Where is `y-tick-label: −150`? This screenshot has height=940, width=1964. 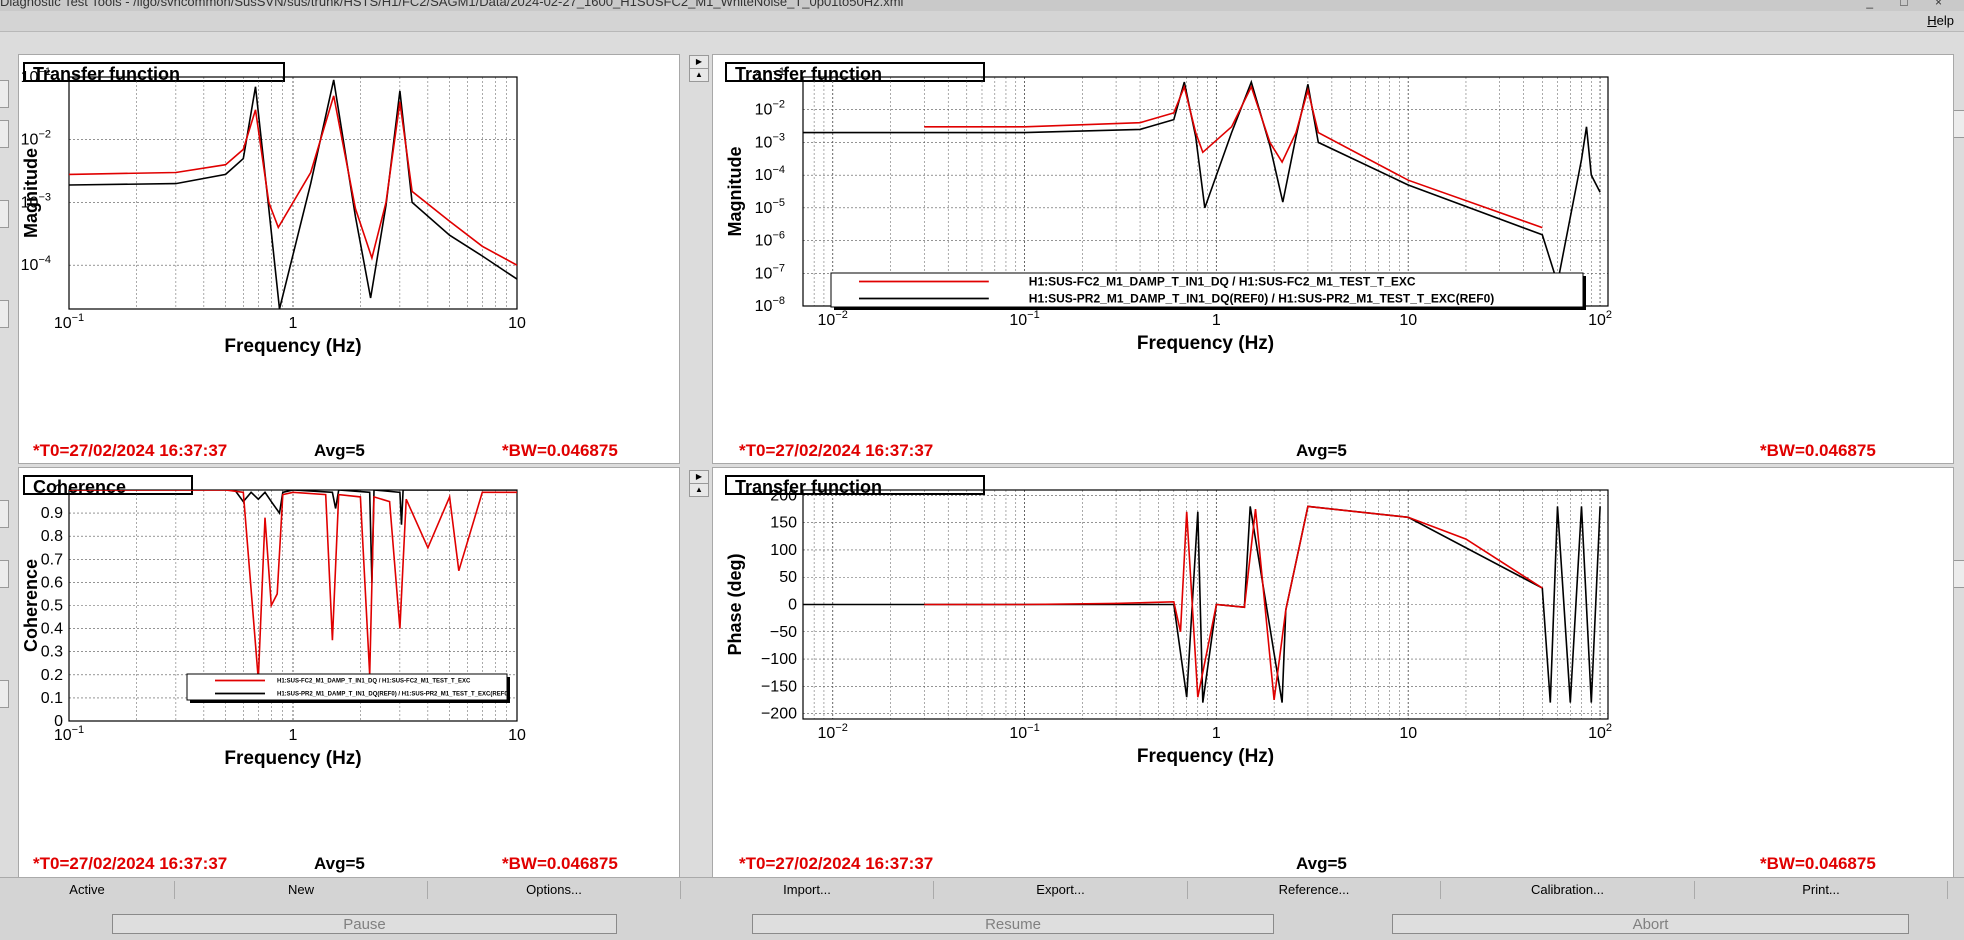 y-tick-label: −150 is located at coordinates (779, 686).